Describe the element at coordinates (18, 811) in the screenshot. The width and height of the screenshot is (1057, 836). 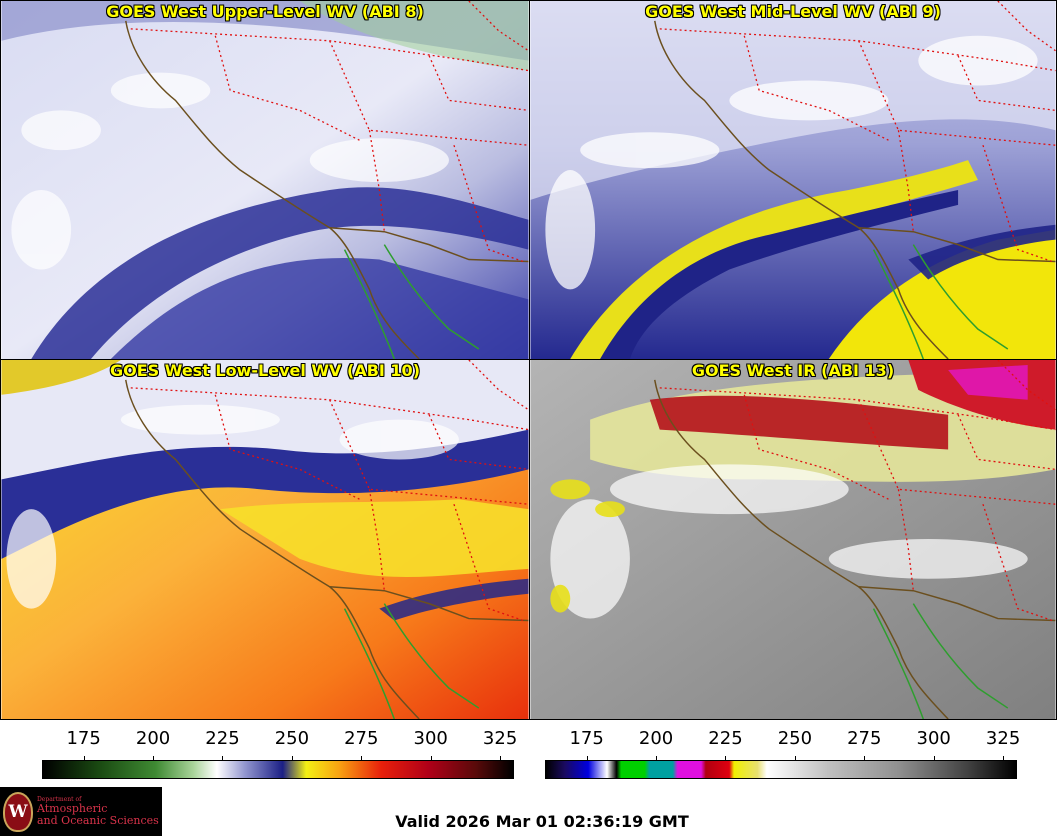
I see `uw-seal-icon: W` at that location.